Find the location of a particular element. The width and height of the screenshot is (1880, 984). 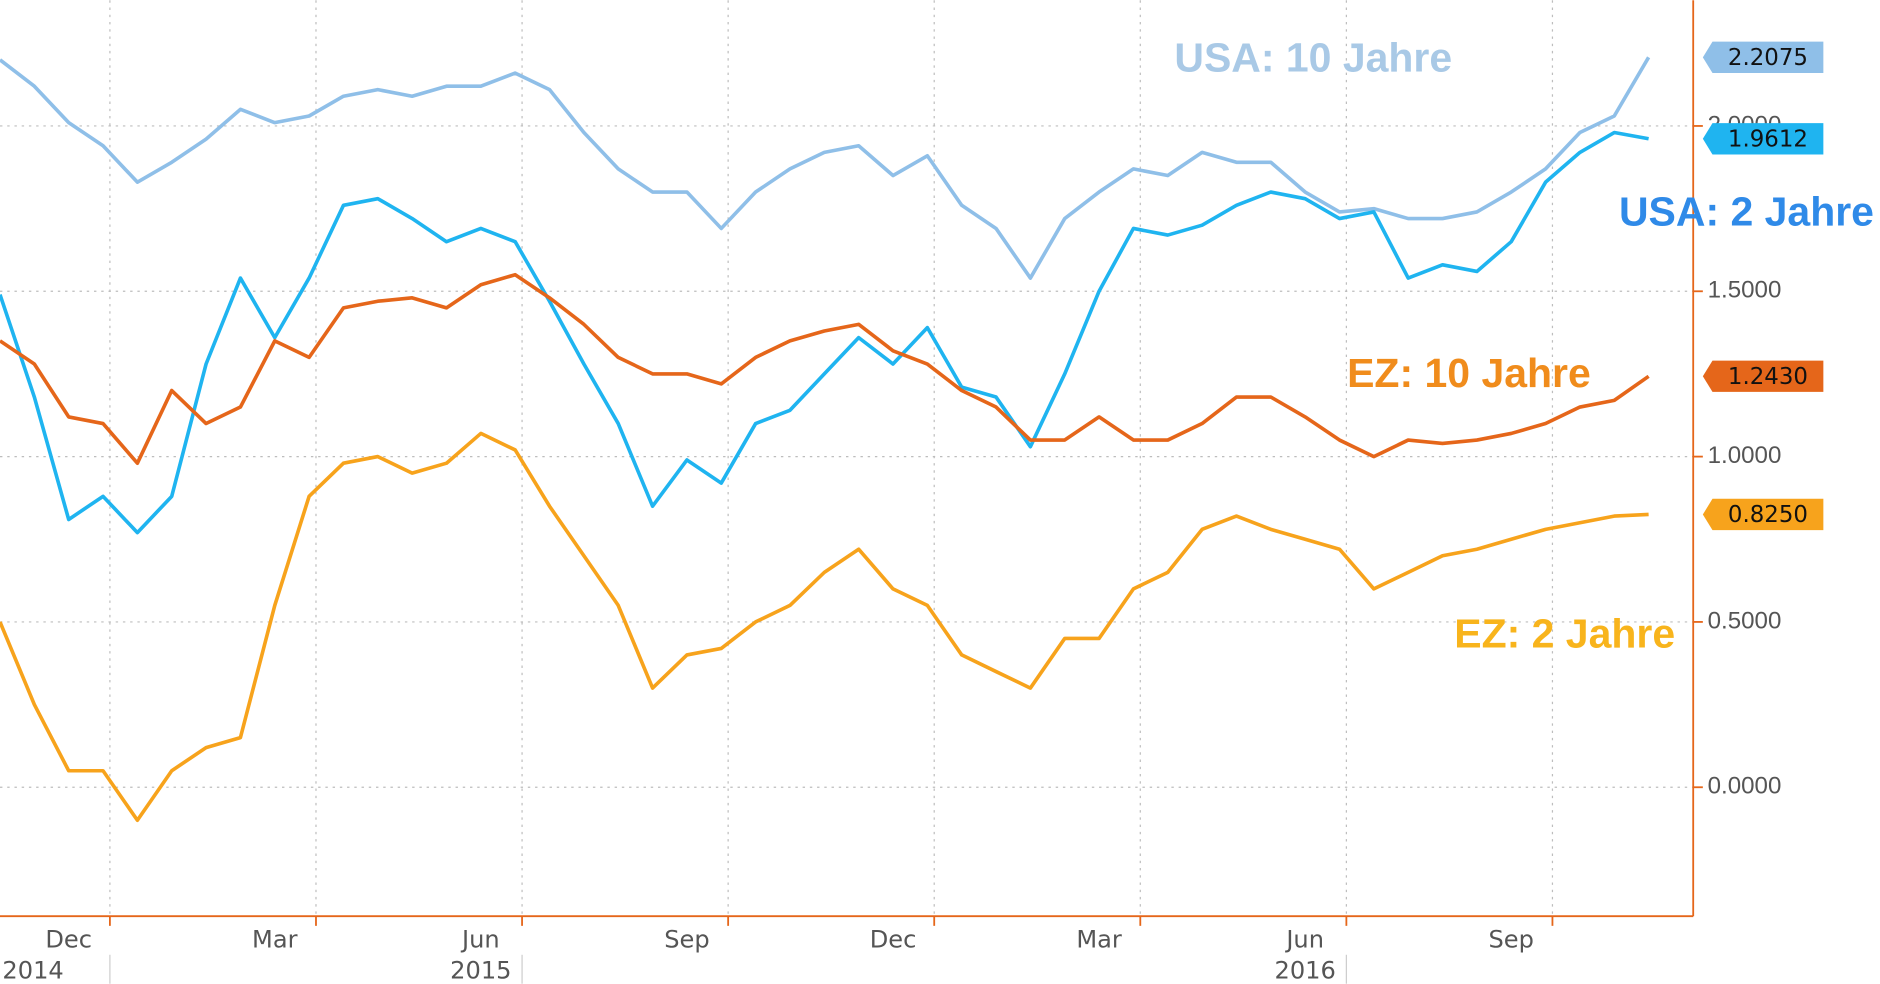

series-name: EZ: 2 Jahre is located at coordinates (1564, 633).